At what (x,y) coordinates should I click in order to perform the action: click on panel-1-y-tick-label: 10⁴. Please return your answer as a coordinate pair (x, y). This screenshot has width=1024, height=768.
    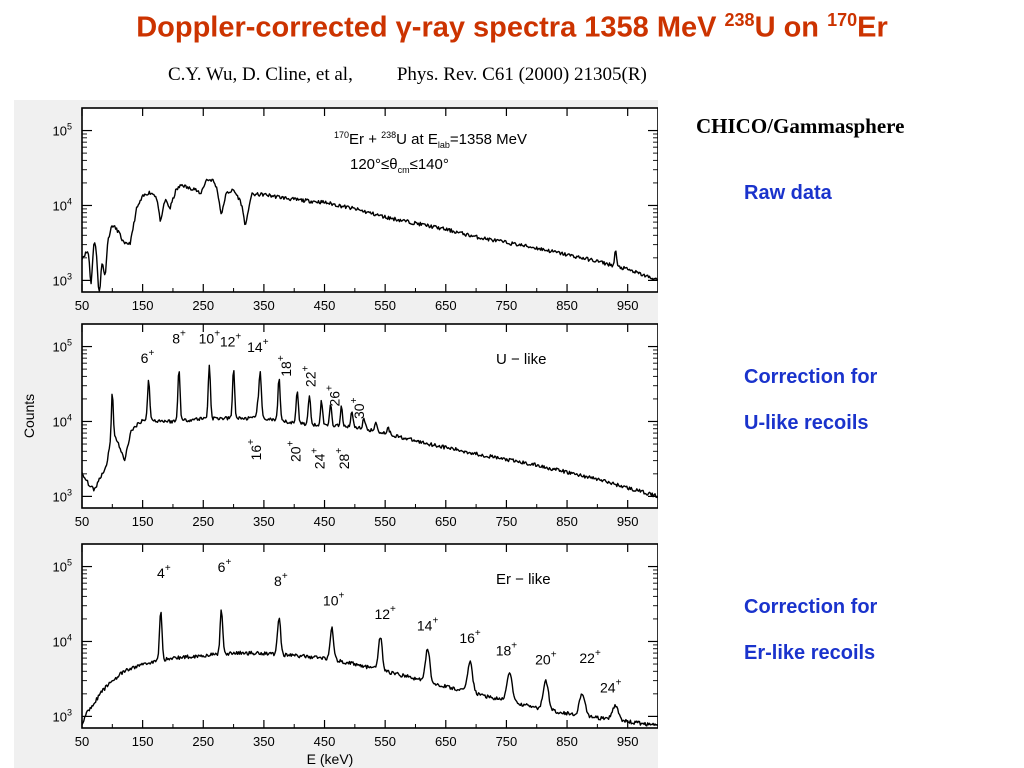
    Looking at the image, I should click on (62, 204).